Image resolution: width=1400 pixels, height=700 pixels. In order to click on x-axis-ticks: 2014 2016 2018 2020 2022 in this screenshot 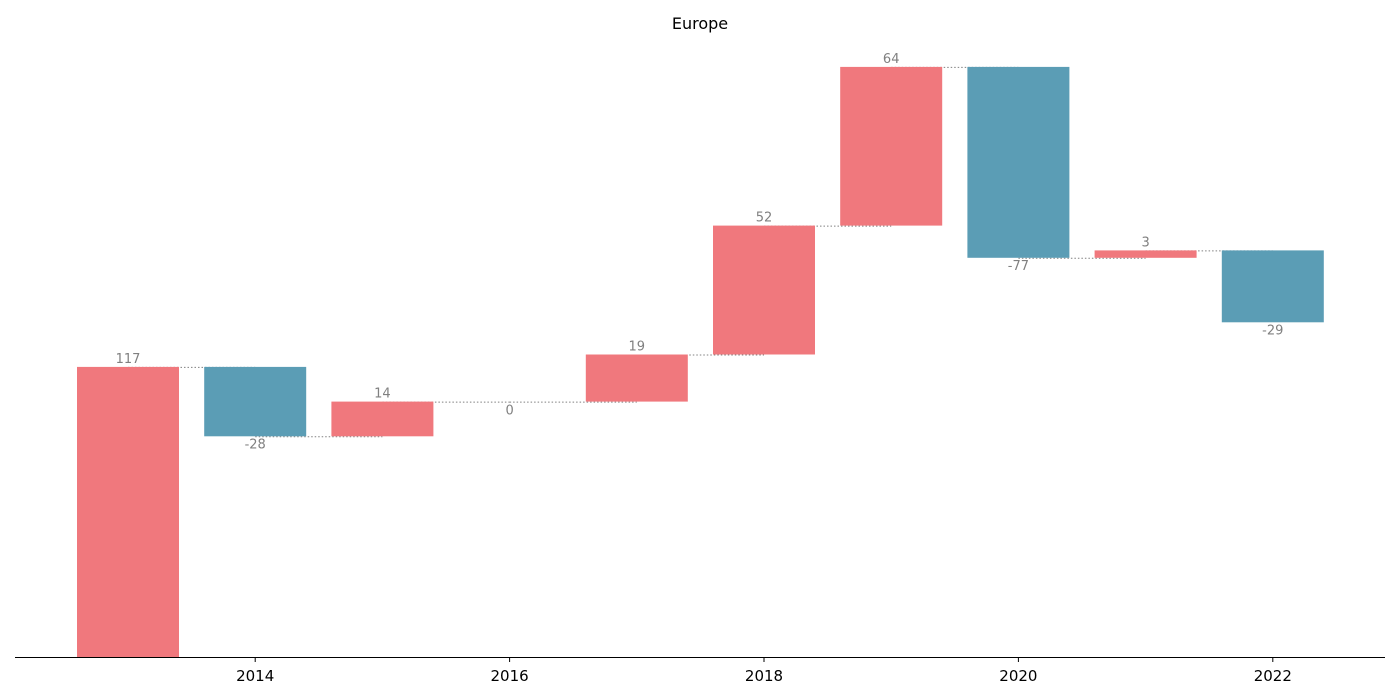, I will do `click(764, 672)`.